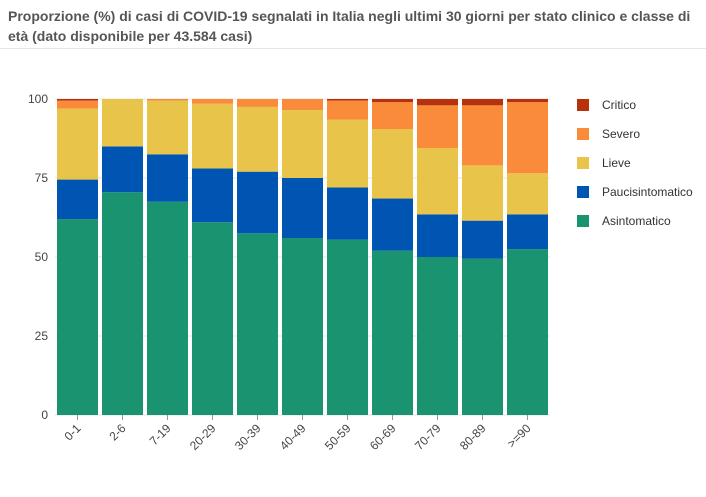  I want to click on legend-item-lieve: Lieve, so click(635, 162).